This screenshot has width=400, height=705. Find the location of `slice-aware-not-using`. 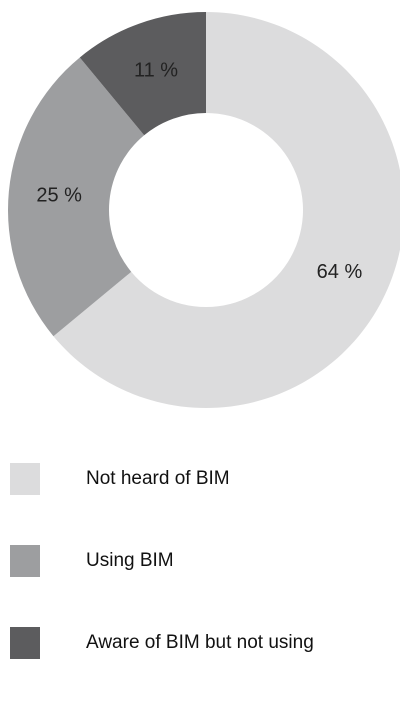

slice-aware-not-using is located at coordinates (142, 74).